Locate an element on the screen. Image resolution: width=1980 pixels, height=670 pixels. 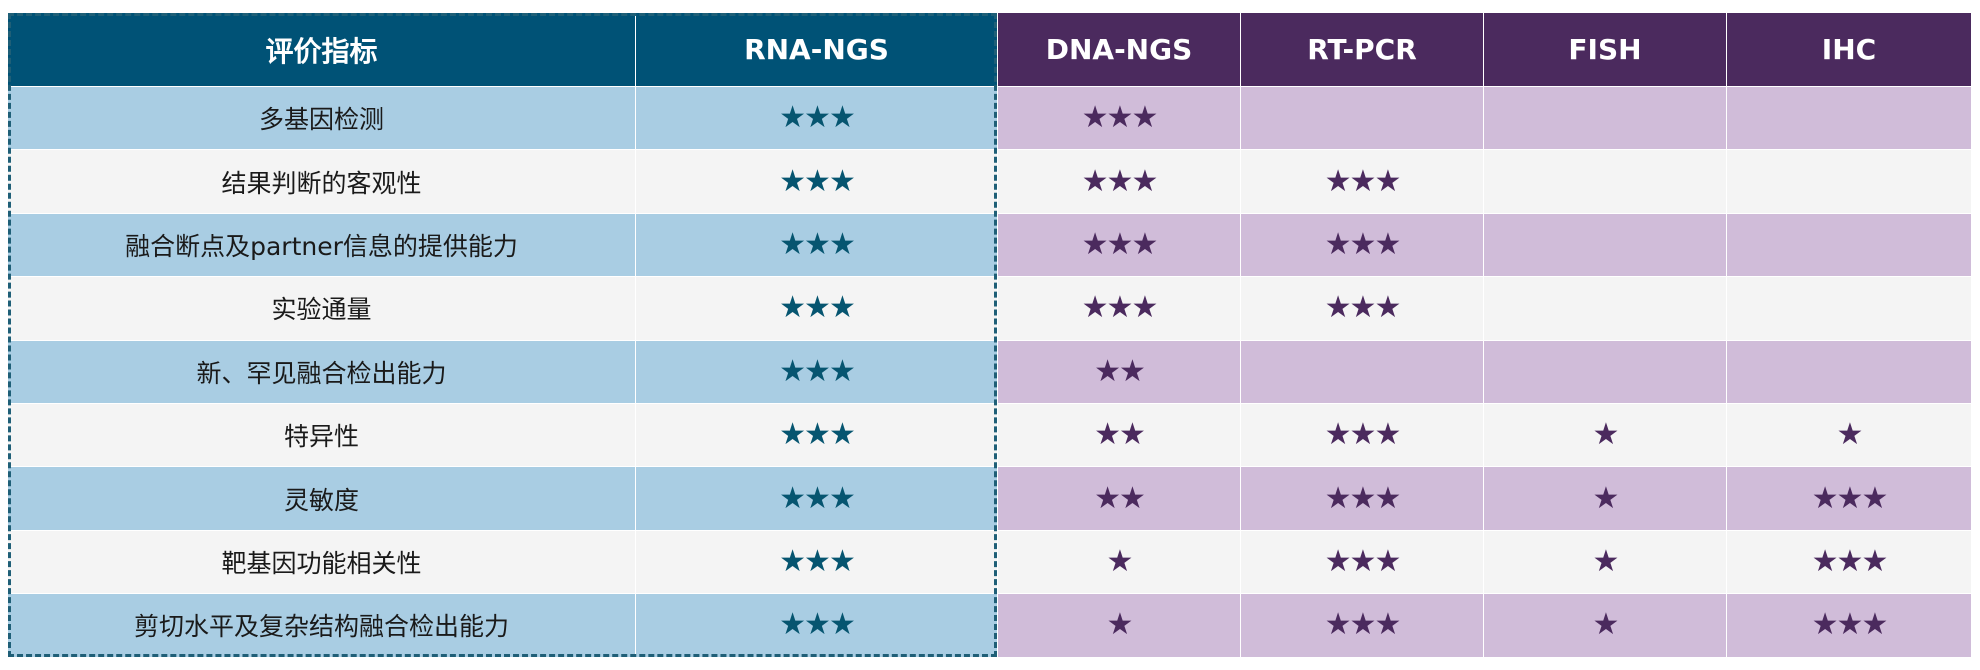
table-row: 特异性 ★★★ ★★ ★★★ ★ ★ is located at coordinates (989, 435).